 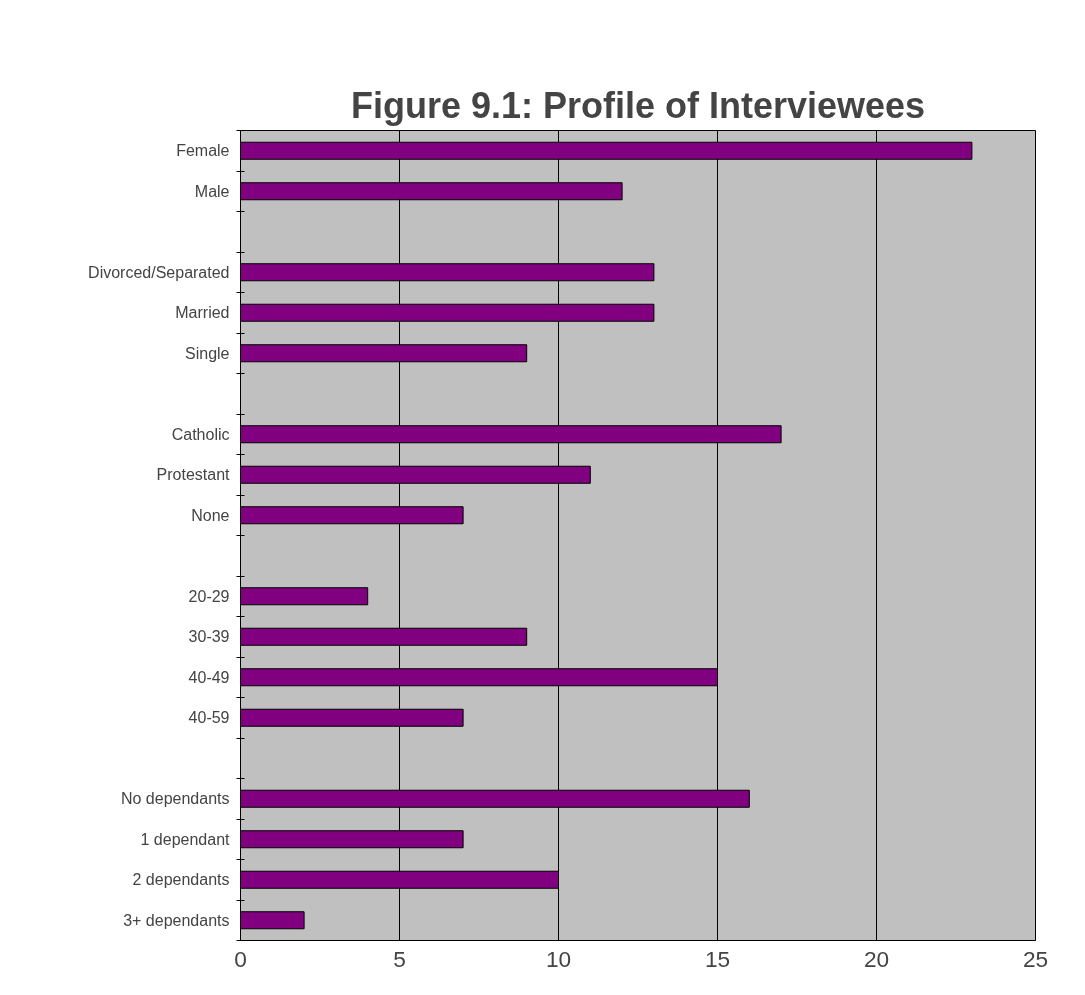 I want to click on y-tick-label: None, so click(x=210, y=515).